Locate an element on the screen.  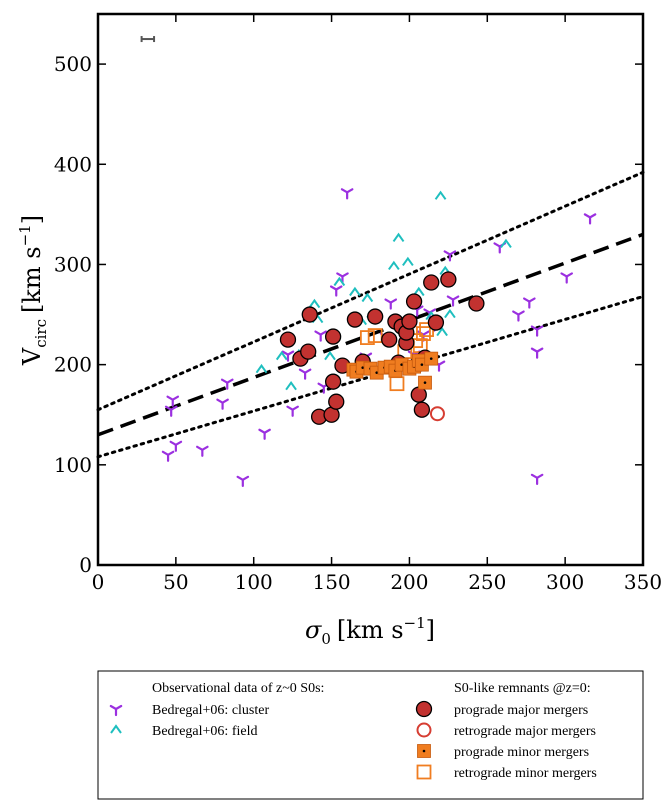
y-tick-label: 400 is located at coordinates (73, 164).